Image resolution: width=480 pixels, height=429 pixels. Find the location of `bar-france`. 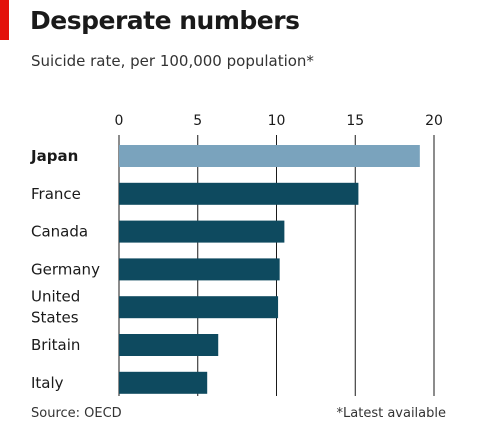

bar-france is located at coordinates (239, 193).